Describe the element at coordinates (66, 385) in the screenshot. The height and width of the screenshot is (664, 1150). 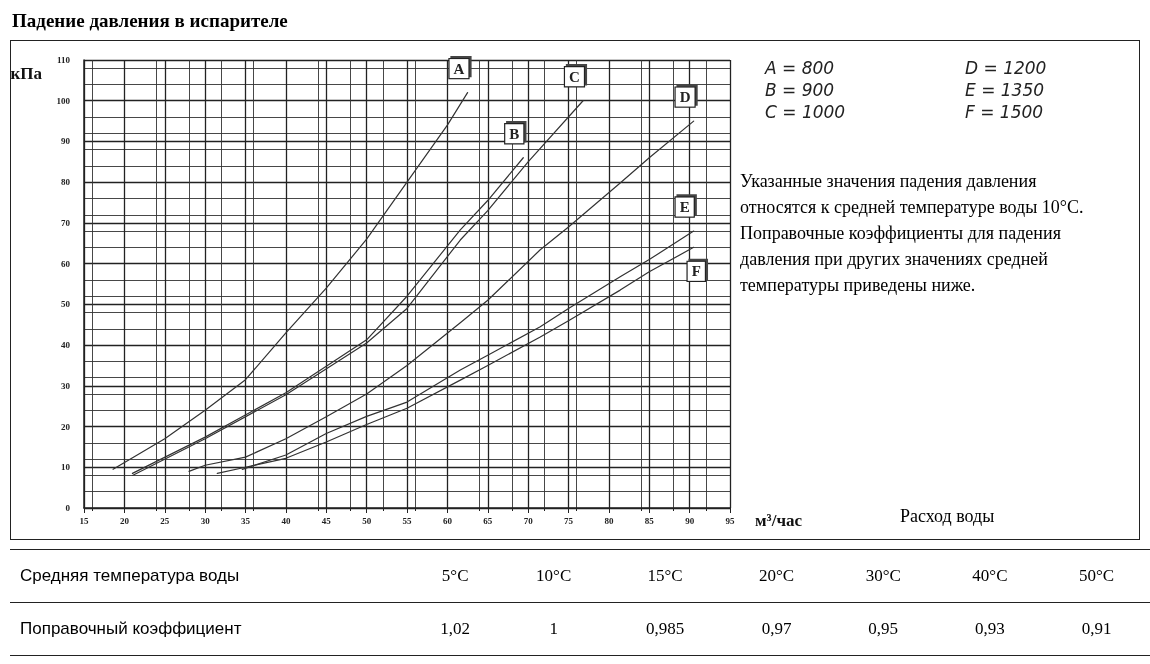
I see `y-tick-label: 30` at that location.